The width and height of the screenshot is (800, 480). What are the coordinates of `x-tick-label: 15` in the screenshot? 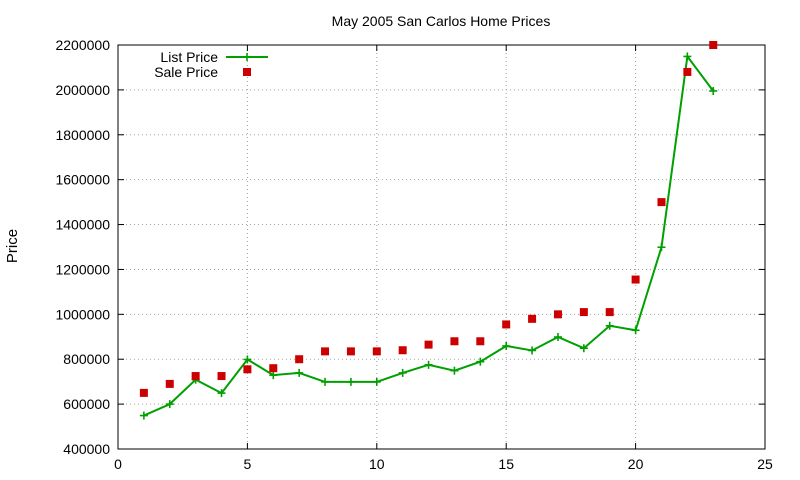 It's located at (506, 464).